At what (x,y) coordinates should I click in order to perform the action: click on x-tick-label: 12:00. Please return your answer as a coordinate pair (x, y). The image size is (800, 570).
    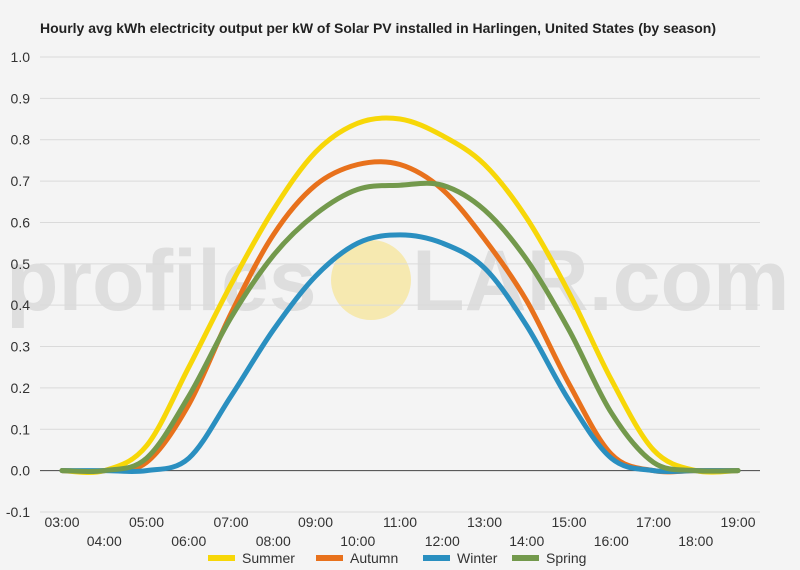
    Looking at the image, I should click on (442, 541).